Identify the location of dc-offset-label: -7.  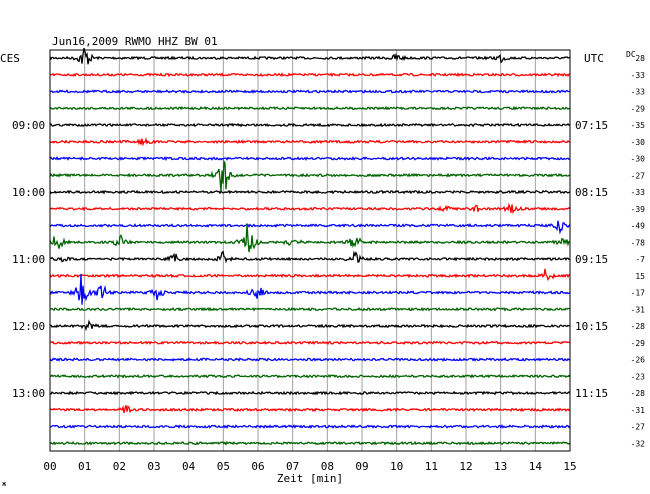
(640, 259).